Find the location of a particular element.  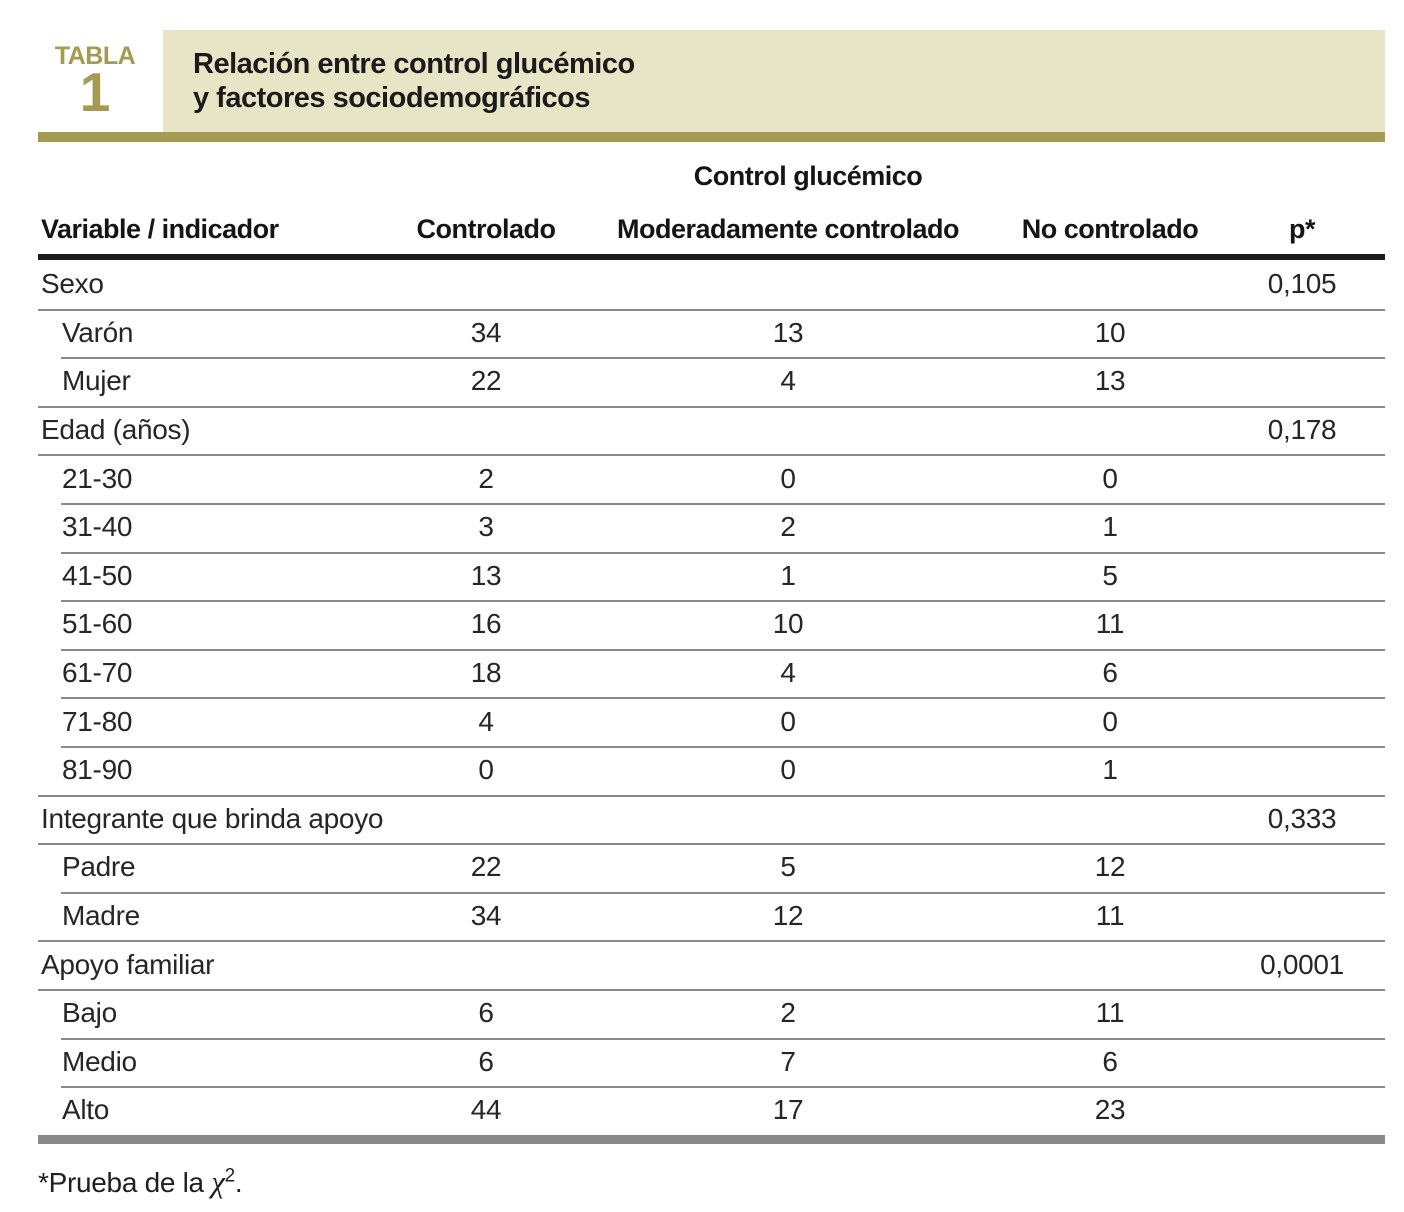

tabla-number: 1 is located at coordinates (95, 92).